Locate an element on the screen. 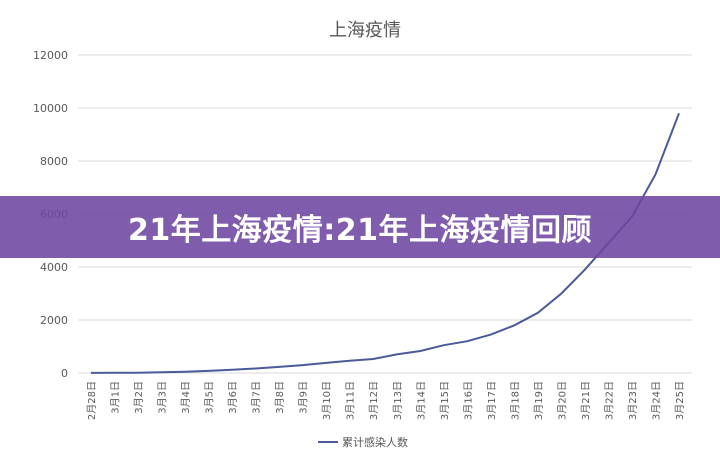 The width and height of the screenshot is (720, 455). x-tick-label: 3月13日 is located at coordinates (398, 400).